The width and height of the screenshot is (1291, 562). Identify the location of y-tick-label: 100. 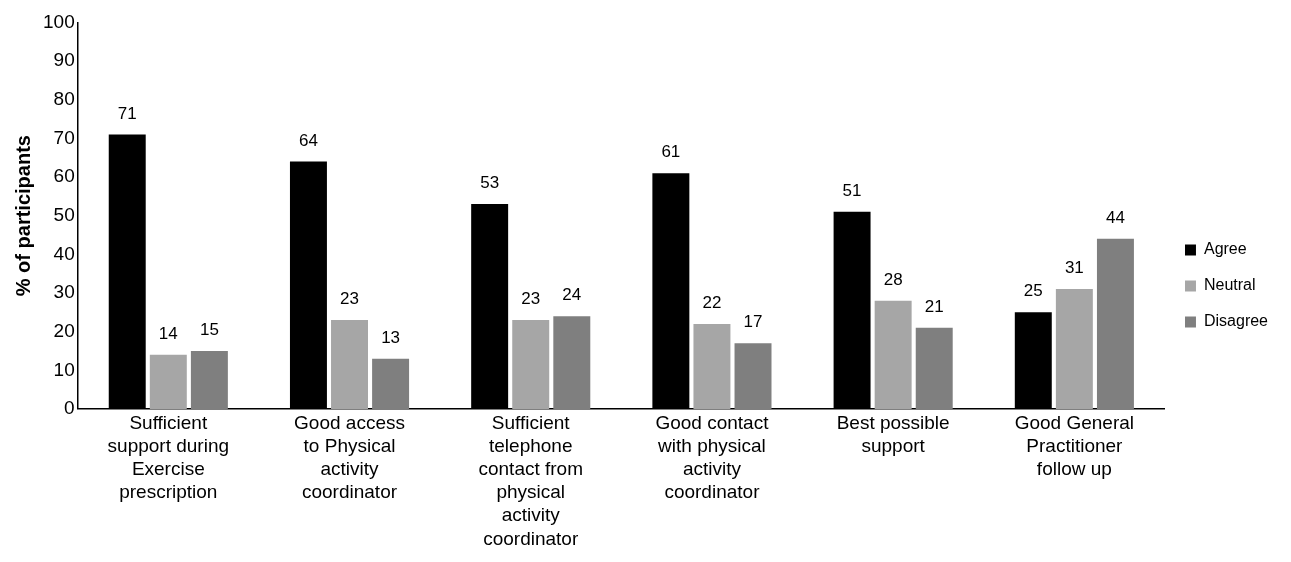
(59, 21).